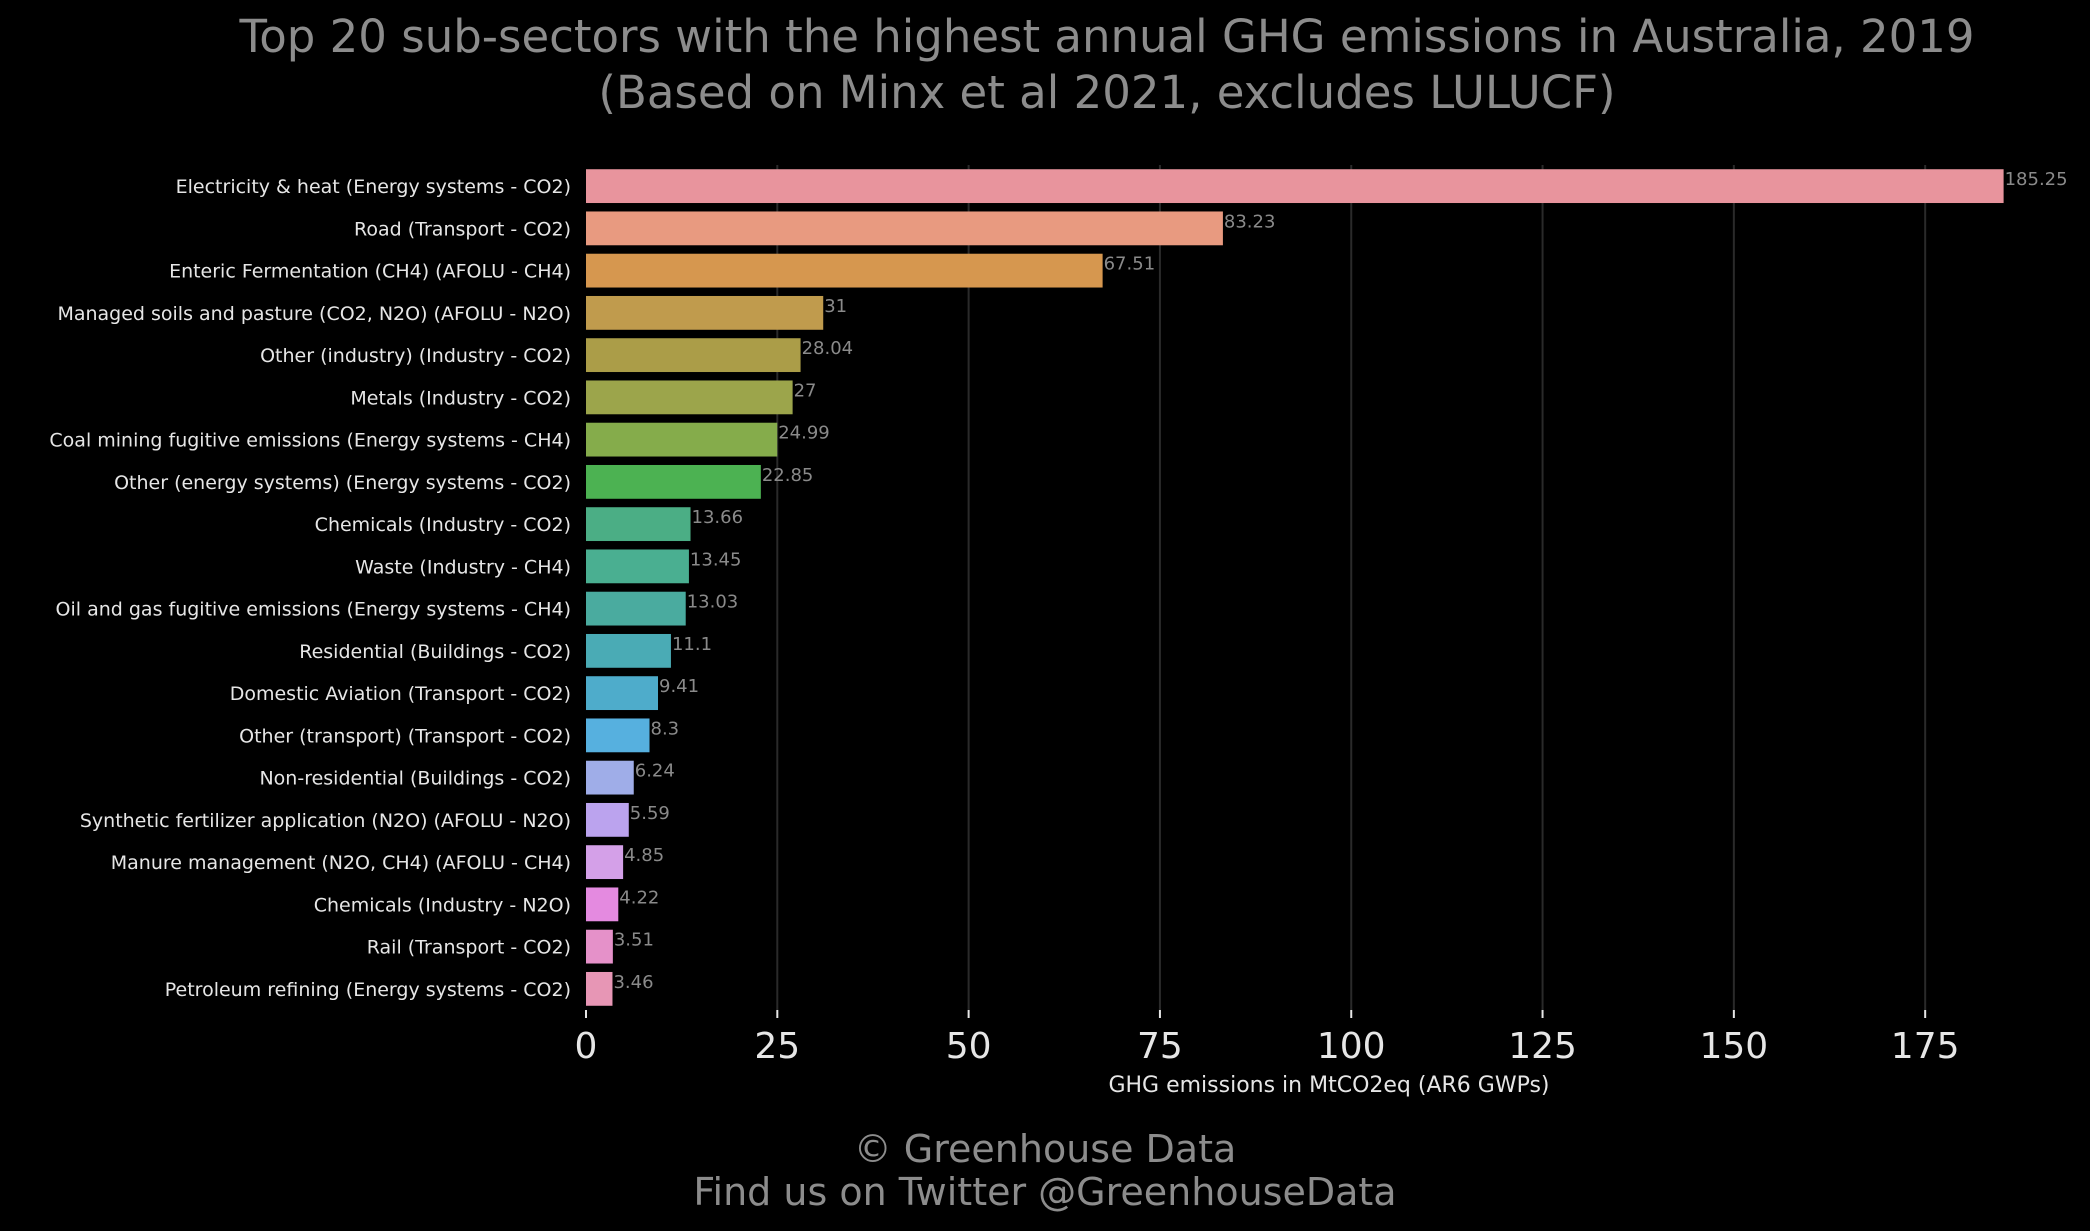  What do you see at coordinates (777, 1046) in the screenshot?
I see `x-tick-label-25: 25` at bounding box center [777, 1046].